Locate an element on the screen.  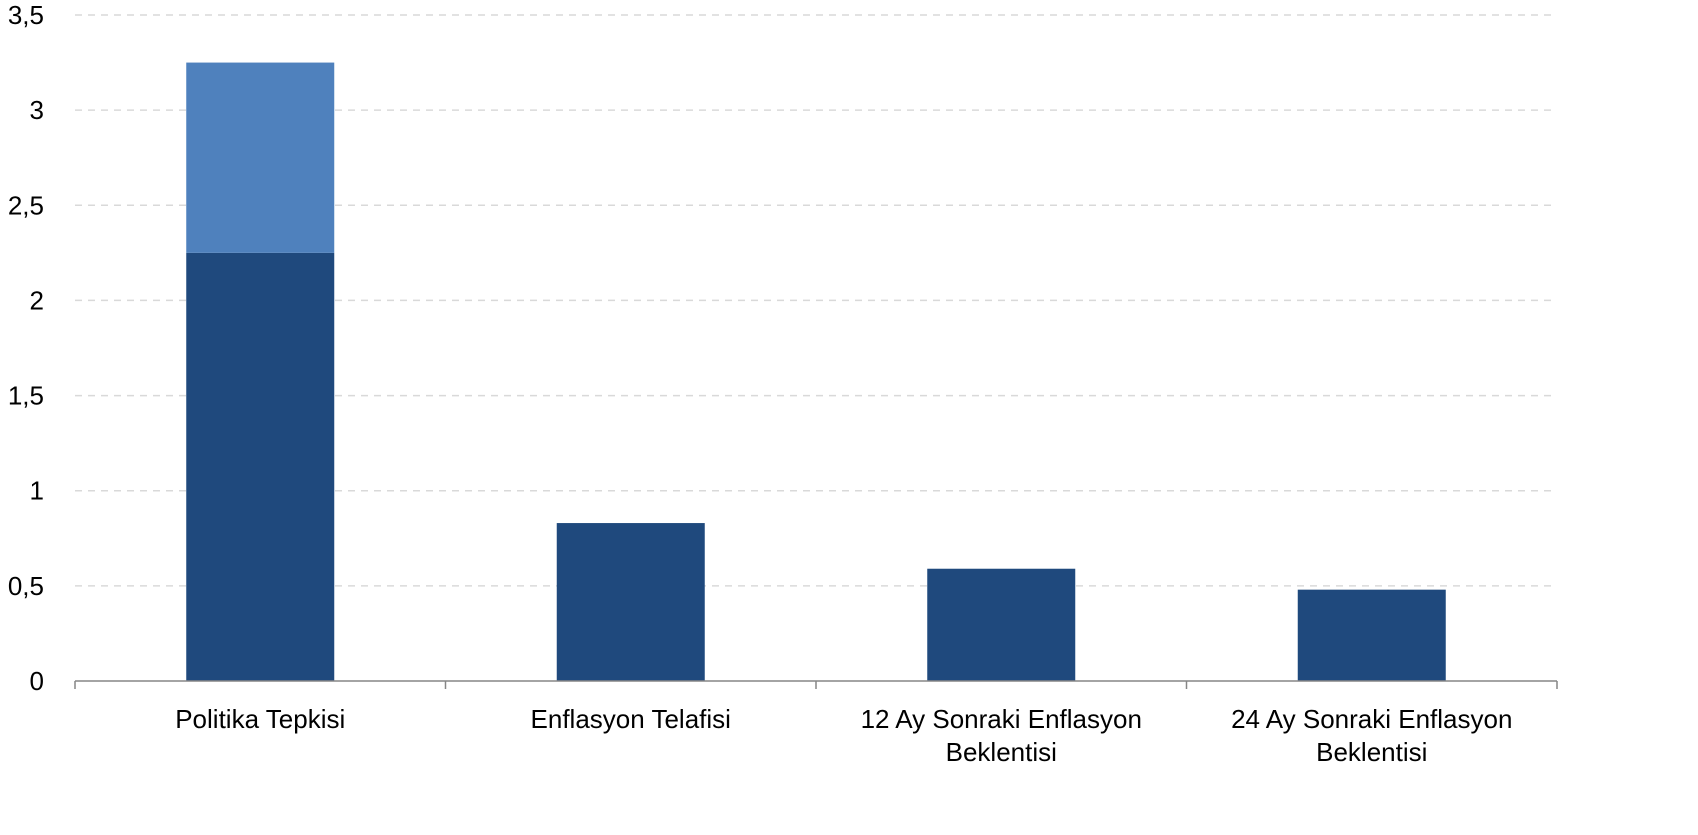
y-tick-label: 3,5 is located at coordinates (26, 15).